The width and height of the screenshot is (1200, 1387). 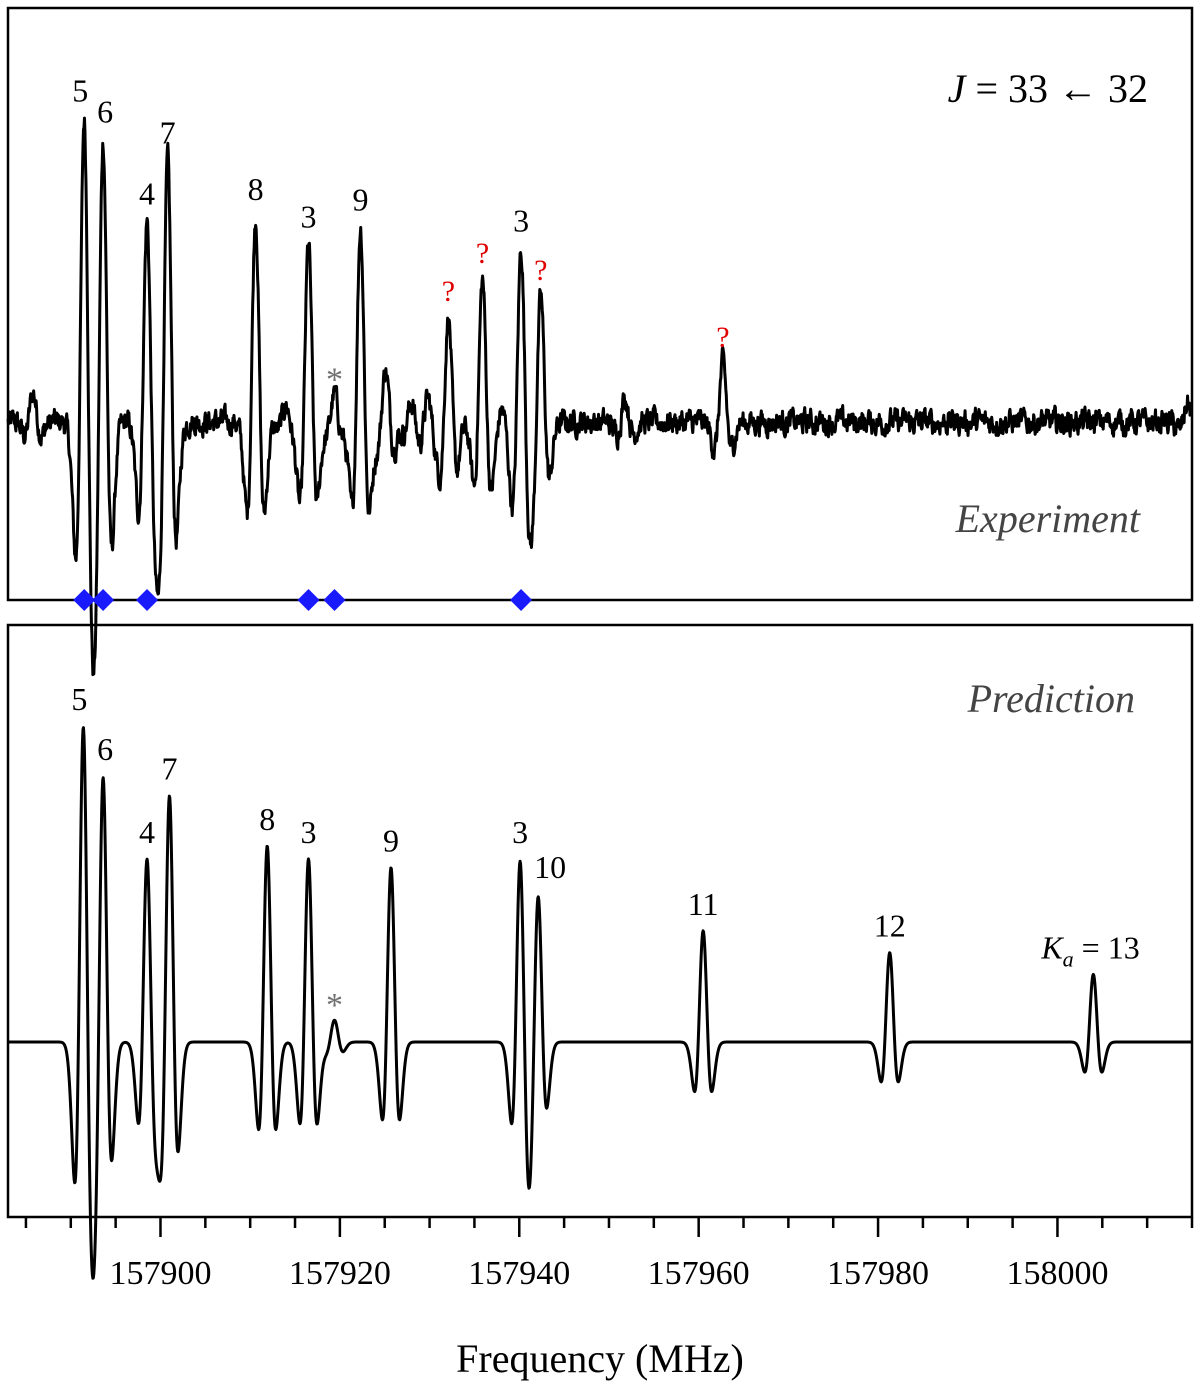 I want to click on x-tick-label: 157900, so click(x=160, y=1273).